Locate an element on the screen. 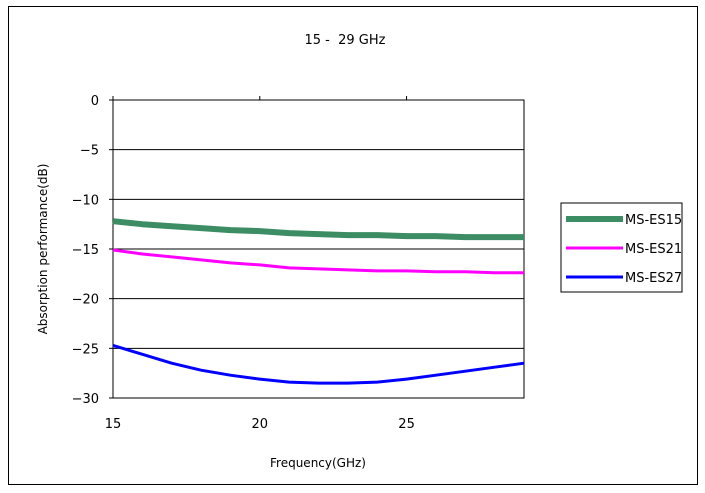 The height and width of the screenshot is (493, 705). chart-title: 15 - 29 GHz is located at coordinates (345, 40).